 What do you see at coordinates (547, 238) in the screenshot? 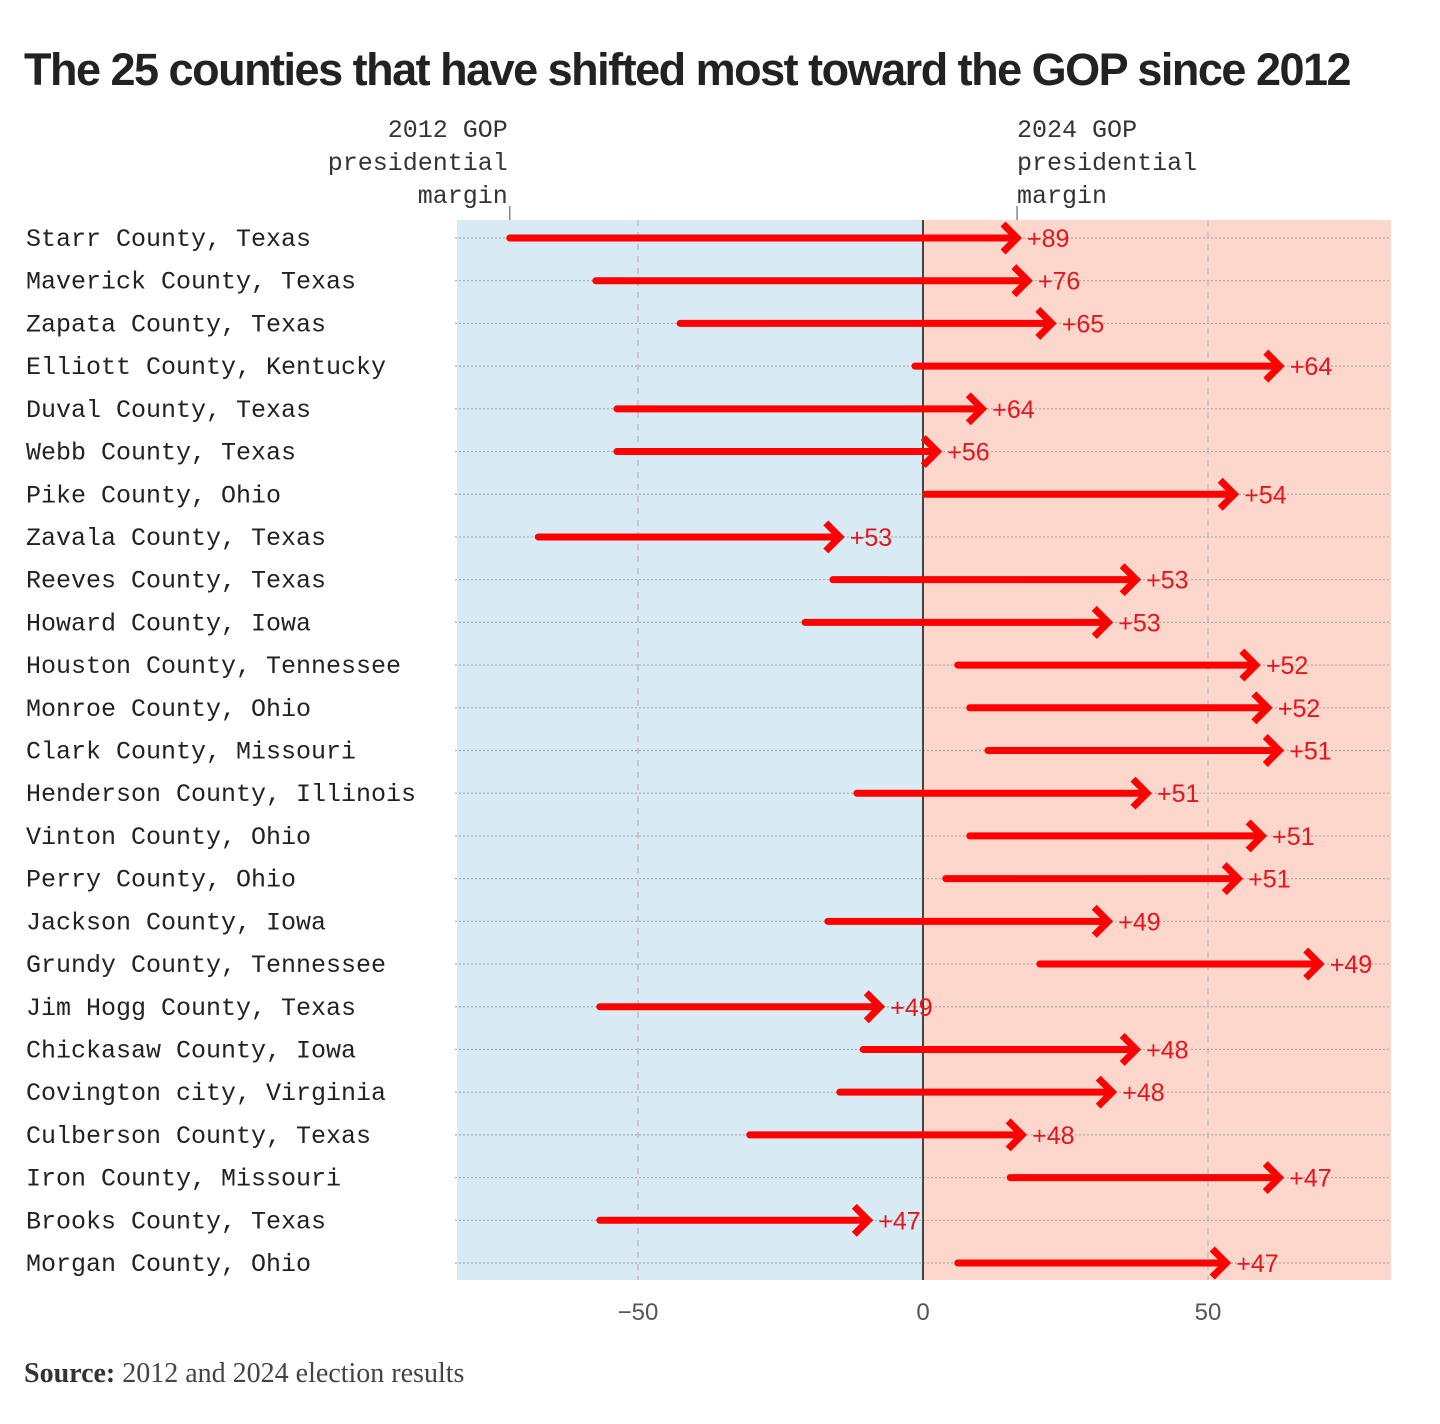
I see `row: Starr County, Texas +89` at bounding box center [547, 238].